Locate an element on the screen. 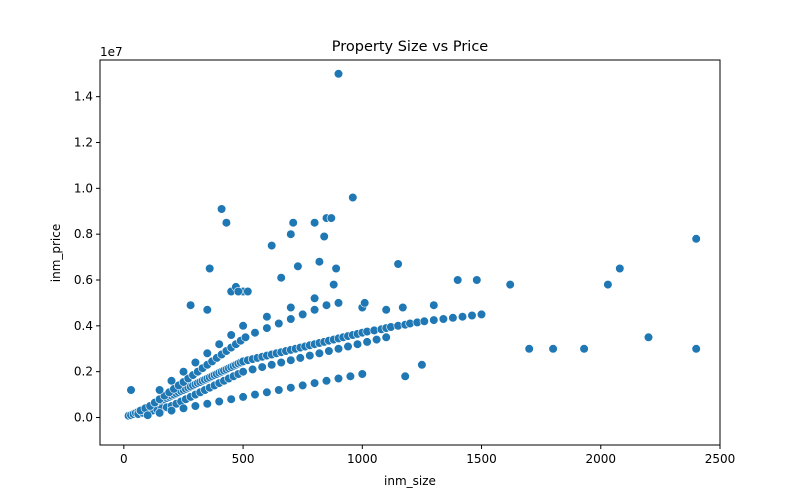 The height and width of the screenshot is (500, 800). chart-title: Property Size vs Price is located at coordinates (410, 47).